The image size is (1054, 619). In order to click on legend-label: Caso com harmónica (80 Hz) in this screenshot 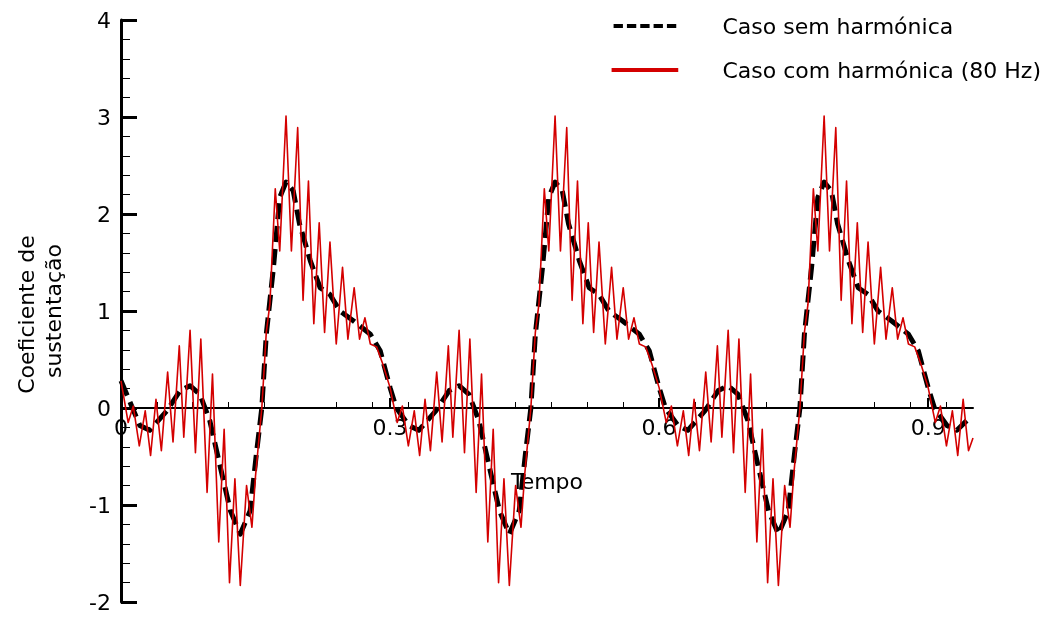, I will do `click(882, 70)`.